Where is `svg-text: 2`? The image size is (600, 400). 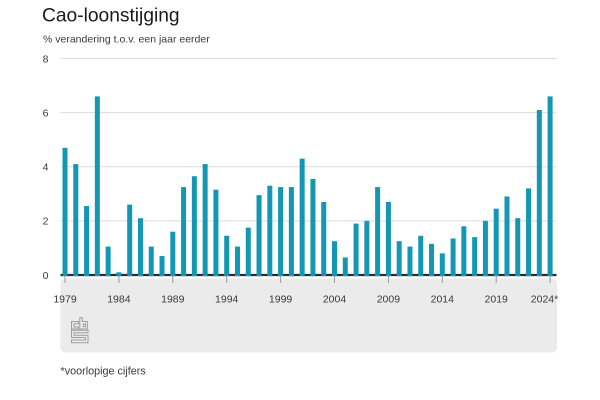
svg-text: 2 is located at coordinates (46, 222).